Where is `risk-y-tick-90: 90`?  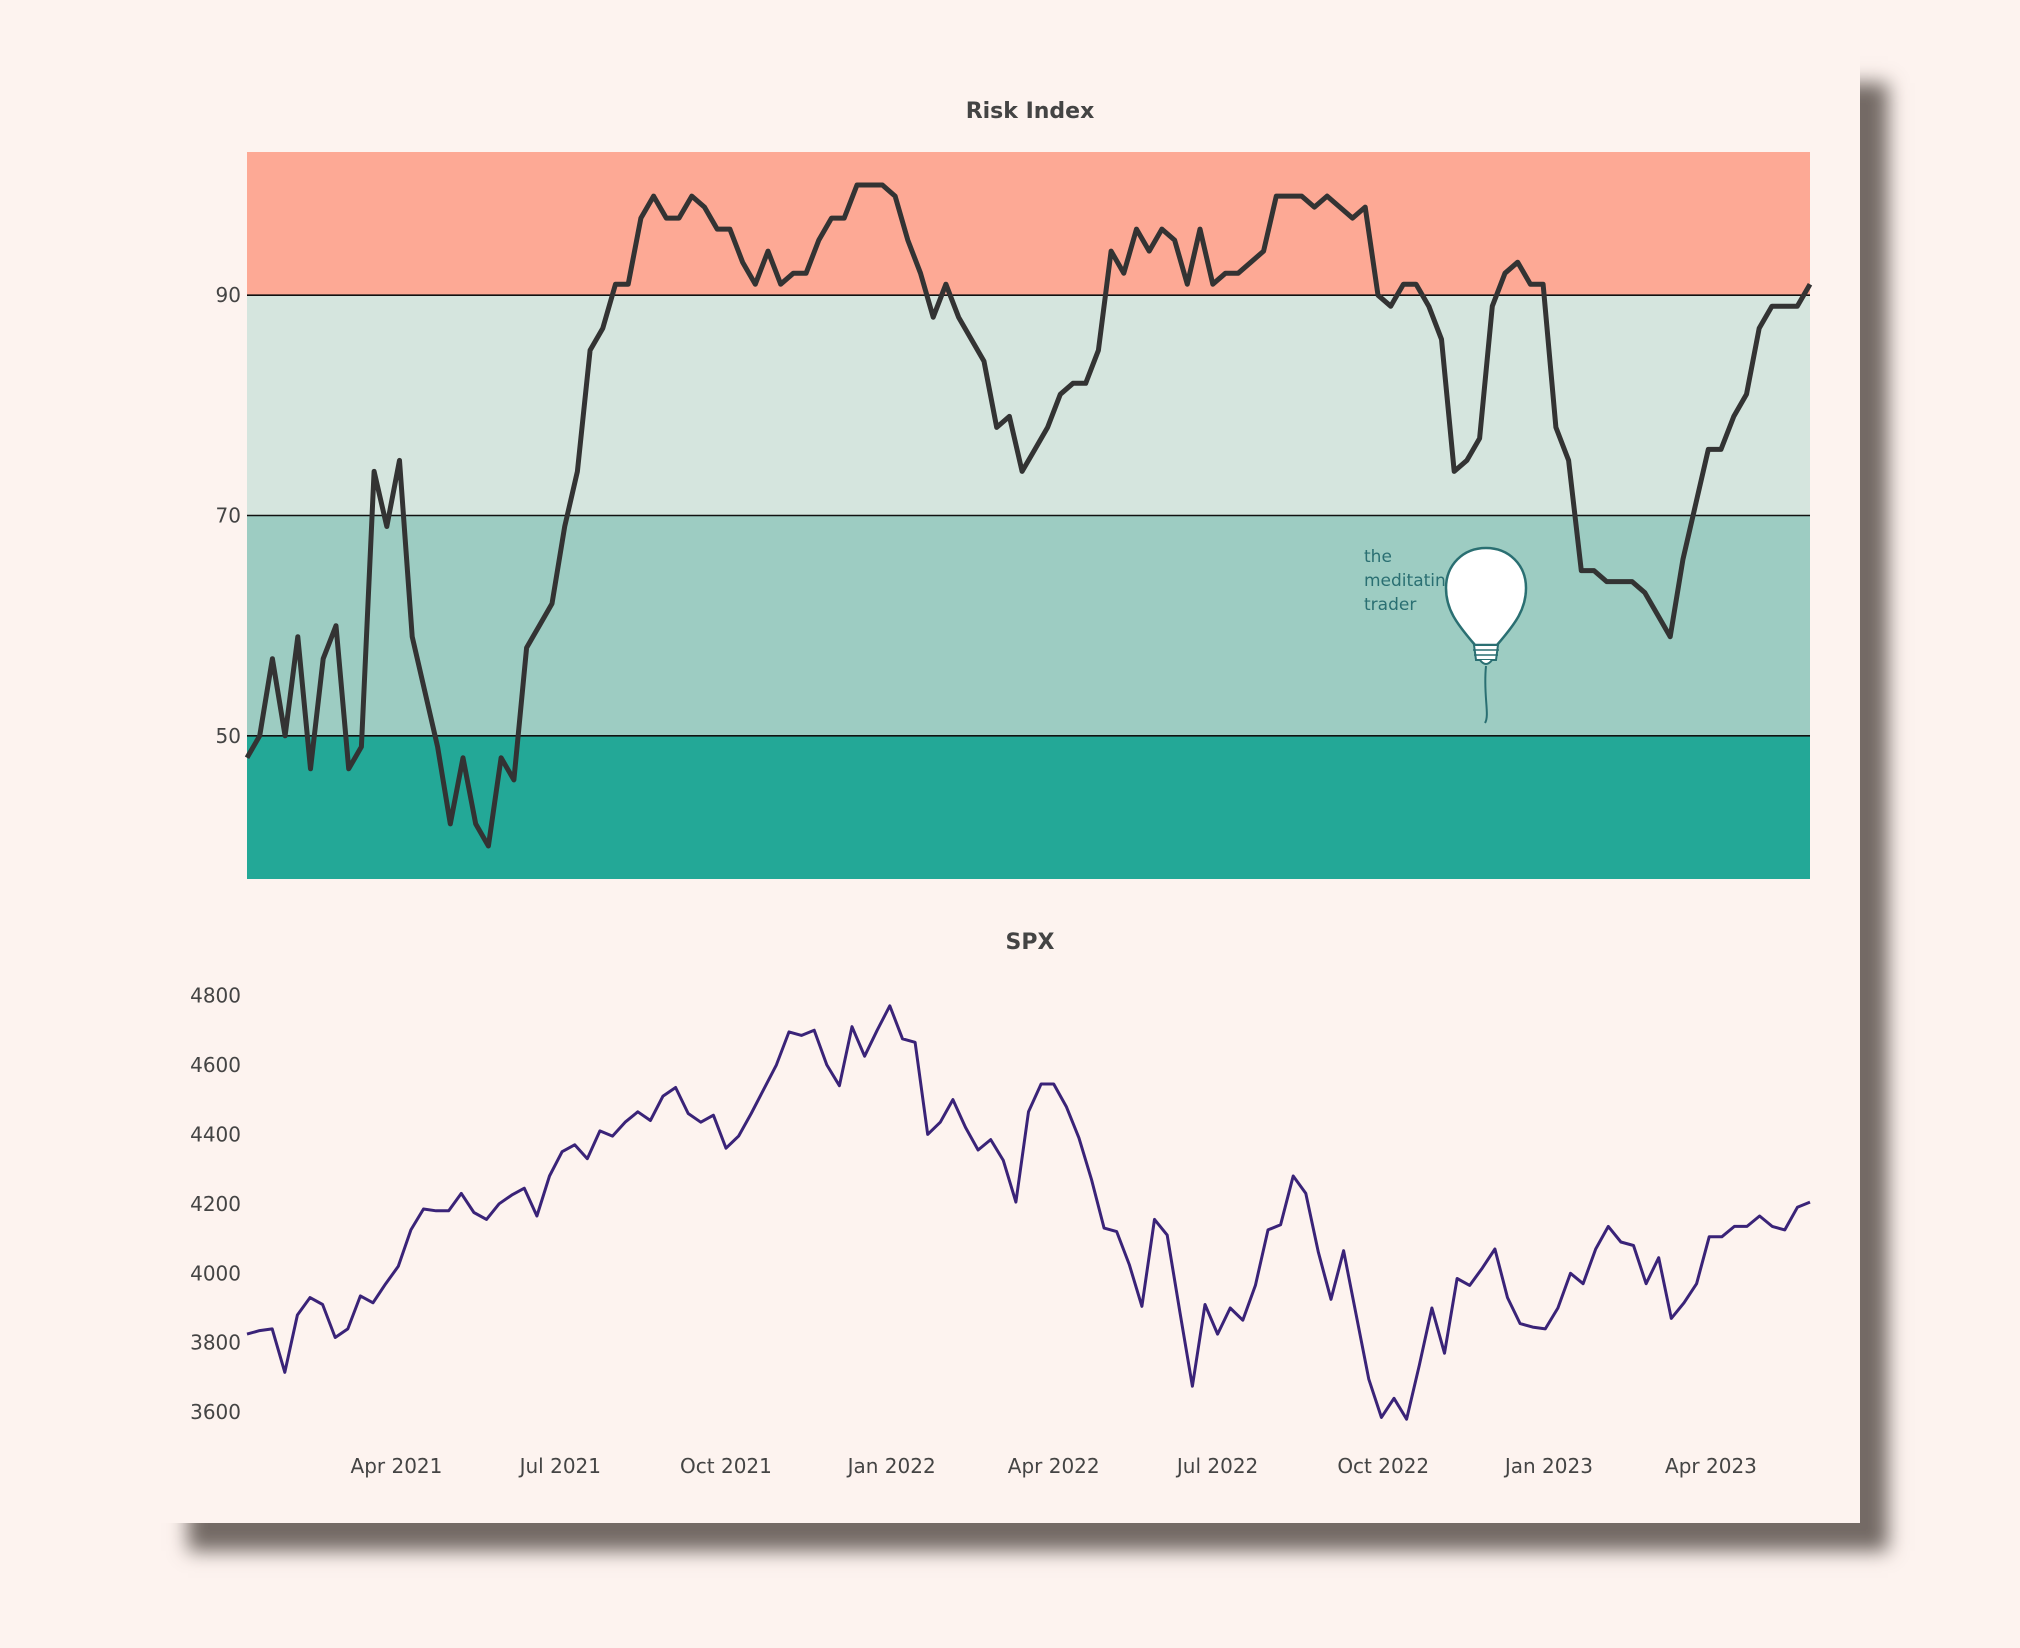
risk-y-tick-90: 90 is located at coordinates (228, 295).